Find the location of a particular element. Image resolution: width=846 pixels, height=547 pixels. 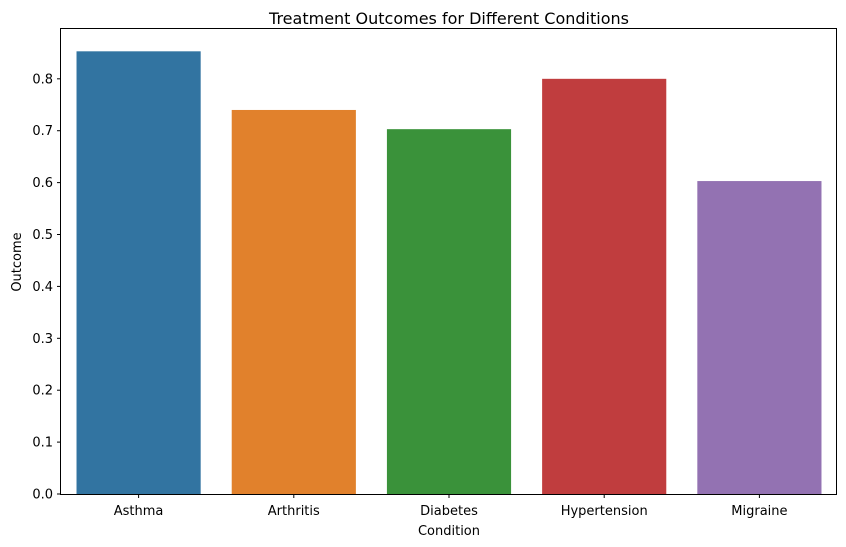

y-tick-label: 0.2 is located at coordinates (42, 391).